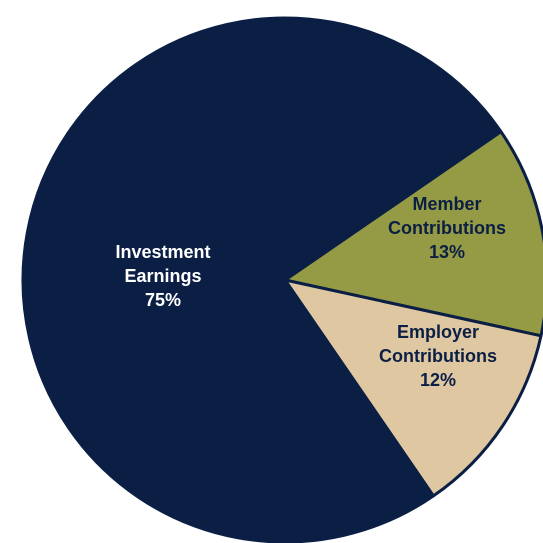  What do you see at coordinates (438, 332) in the screenshot?
I see `slice-label-line: Employer` at bounding box center [438, 332].